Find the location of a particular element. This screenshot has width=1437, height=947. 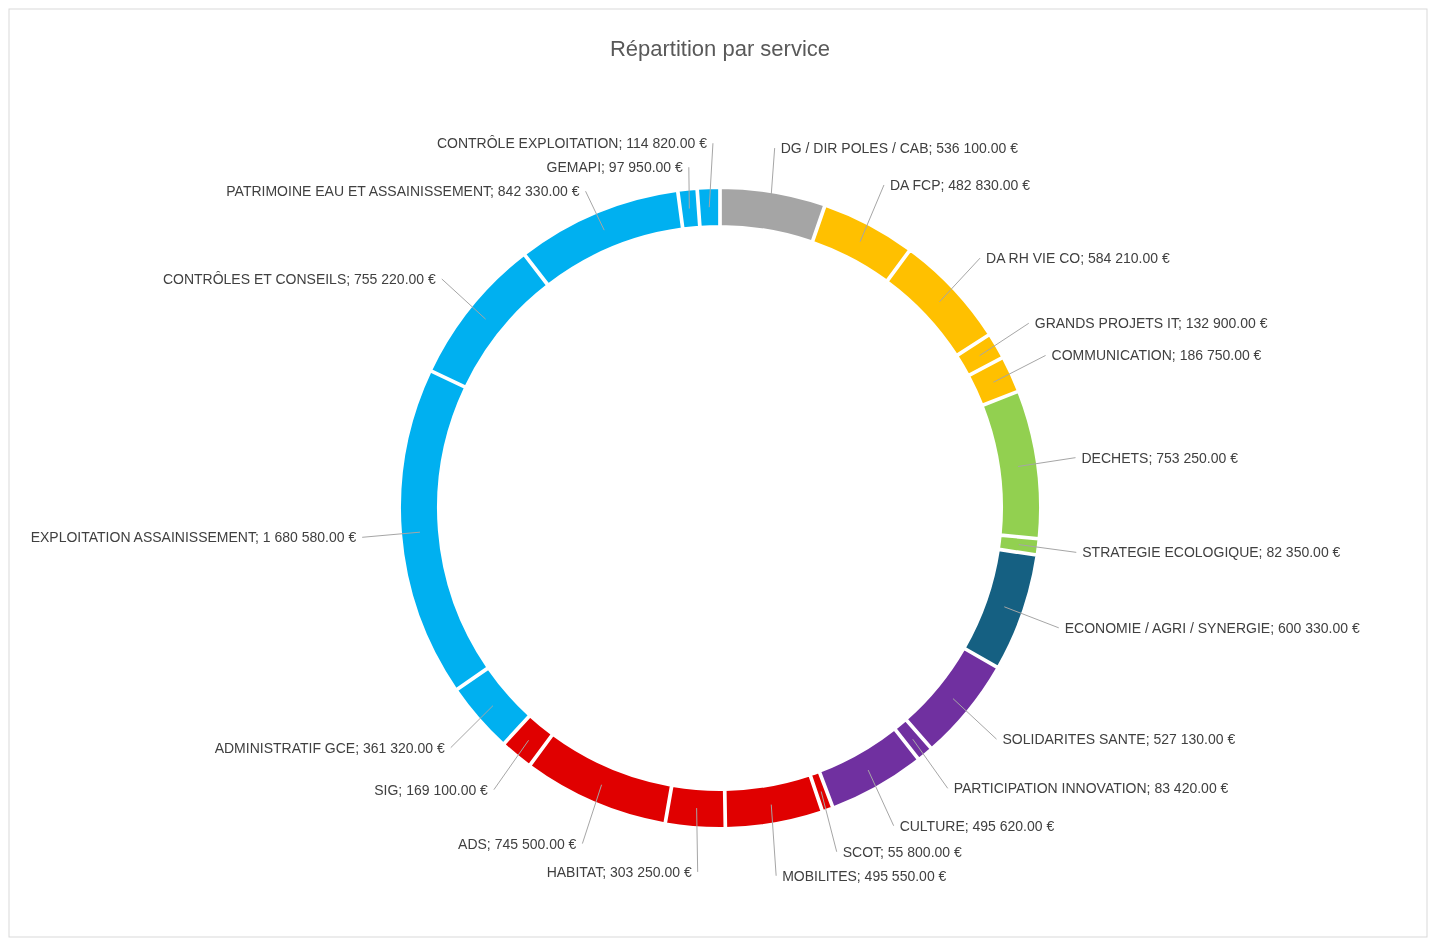

slice-label: DECHETS; 753 250.00 € is located at coordinates (1160, 457).